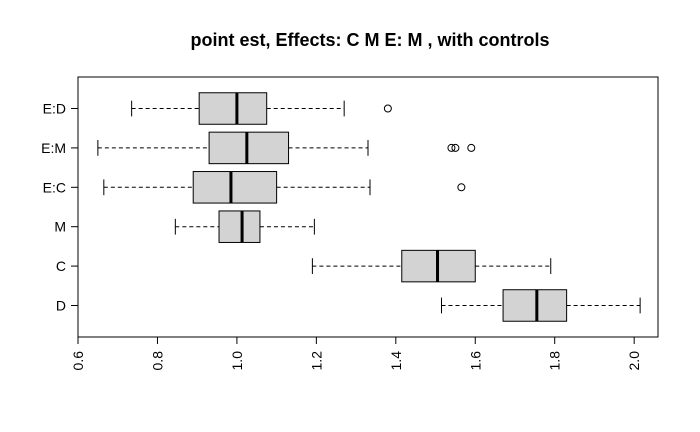 The height and width of the screenshot is (432, 700). I want to click on box-group-e-m, so click(286, 148).